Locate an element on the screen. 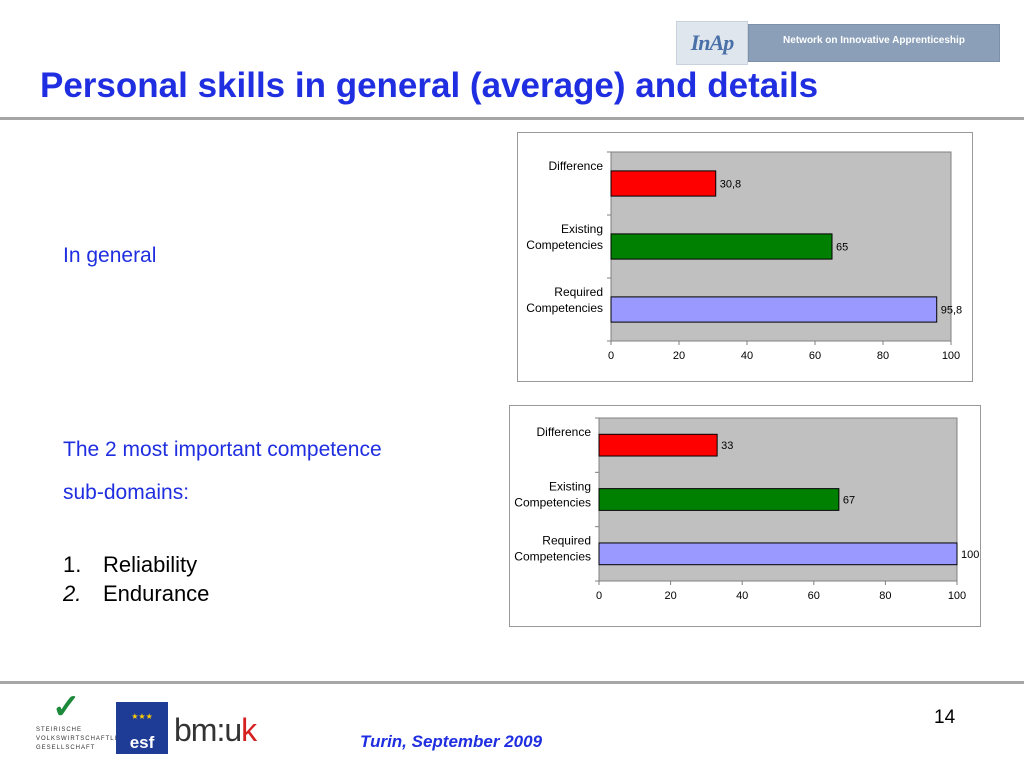 Image resolution: width=1024 pixels, height=768 pixels. checkmark-icon: ✓ is located at coordinates (66, 707).